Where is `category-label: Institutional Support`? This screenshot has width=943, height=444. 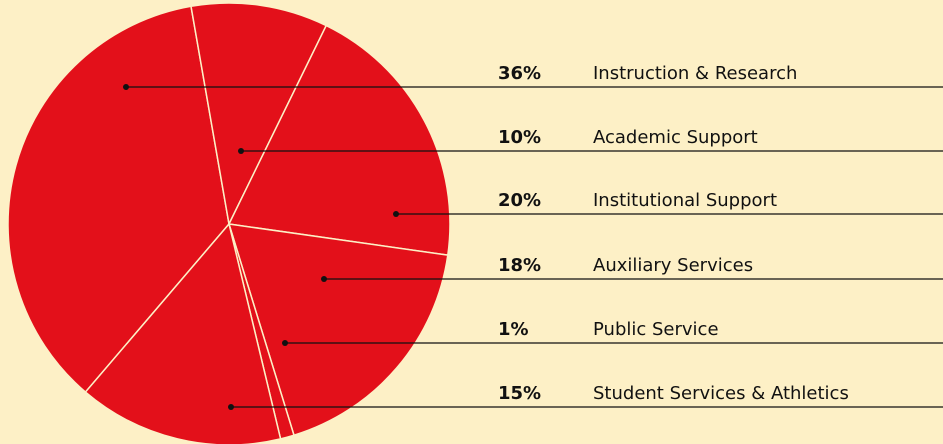
category-label: Institutional Support is located at coordinates (685, 200).